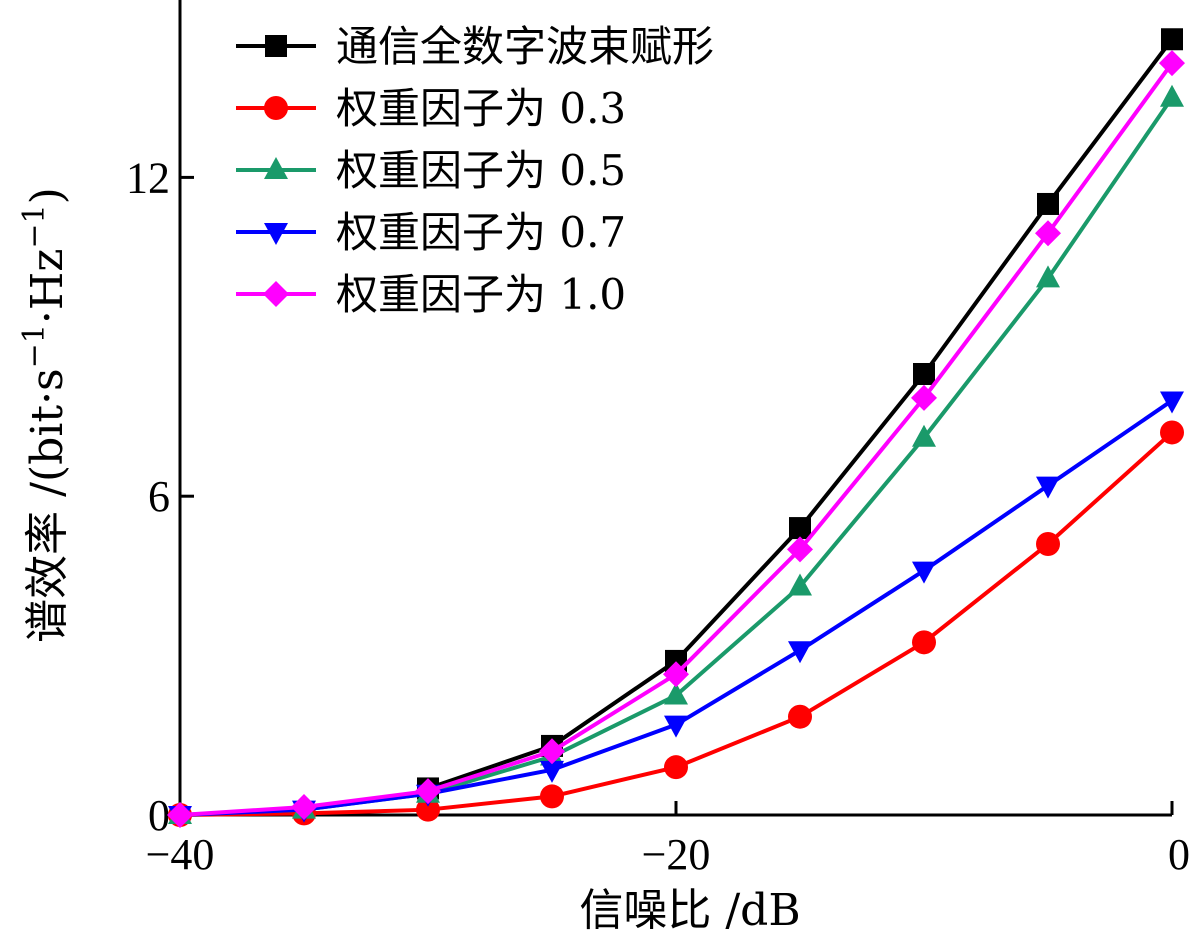 Image resolution: width=1200 pixels, height=936 pixels. I want to click on x-tick-label: −40, so click(180, 854).